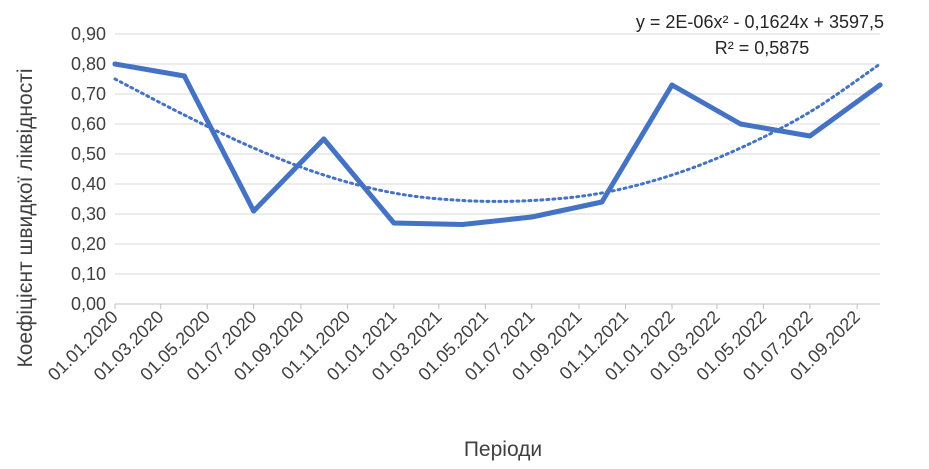 The width and height of the screenshot is (929, 469). What do you see at coordinates (760, 22) in the screenshot?
I see `trendline-equation: y = 2E-06x² - 0,1624x + 3597,5` at bounding box center [760, 22].